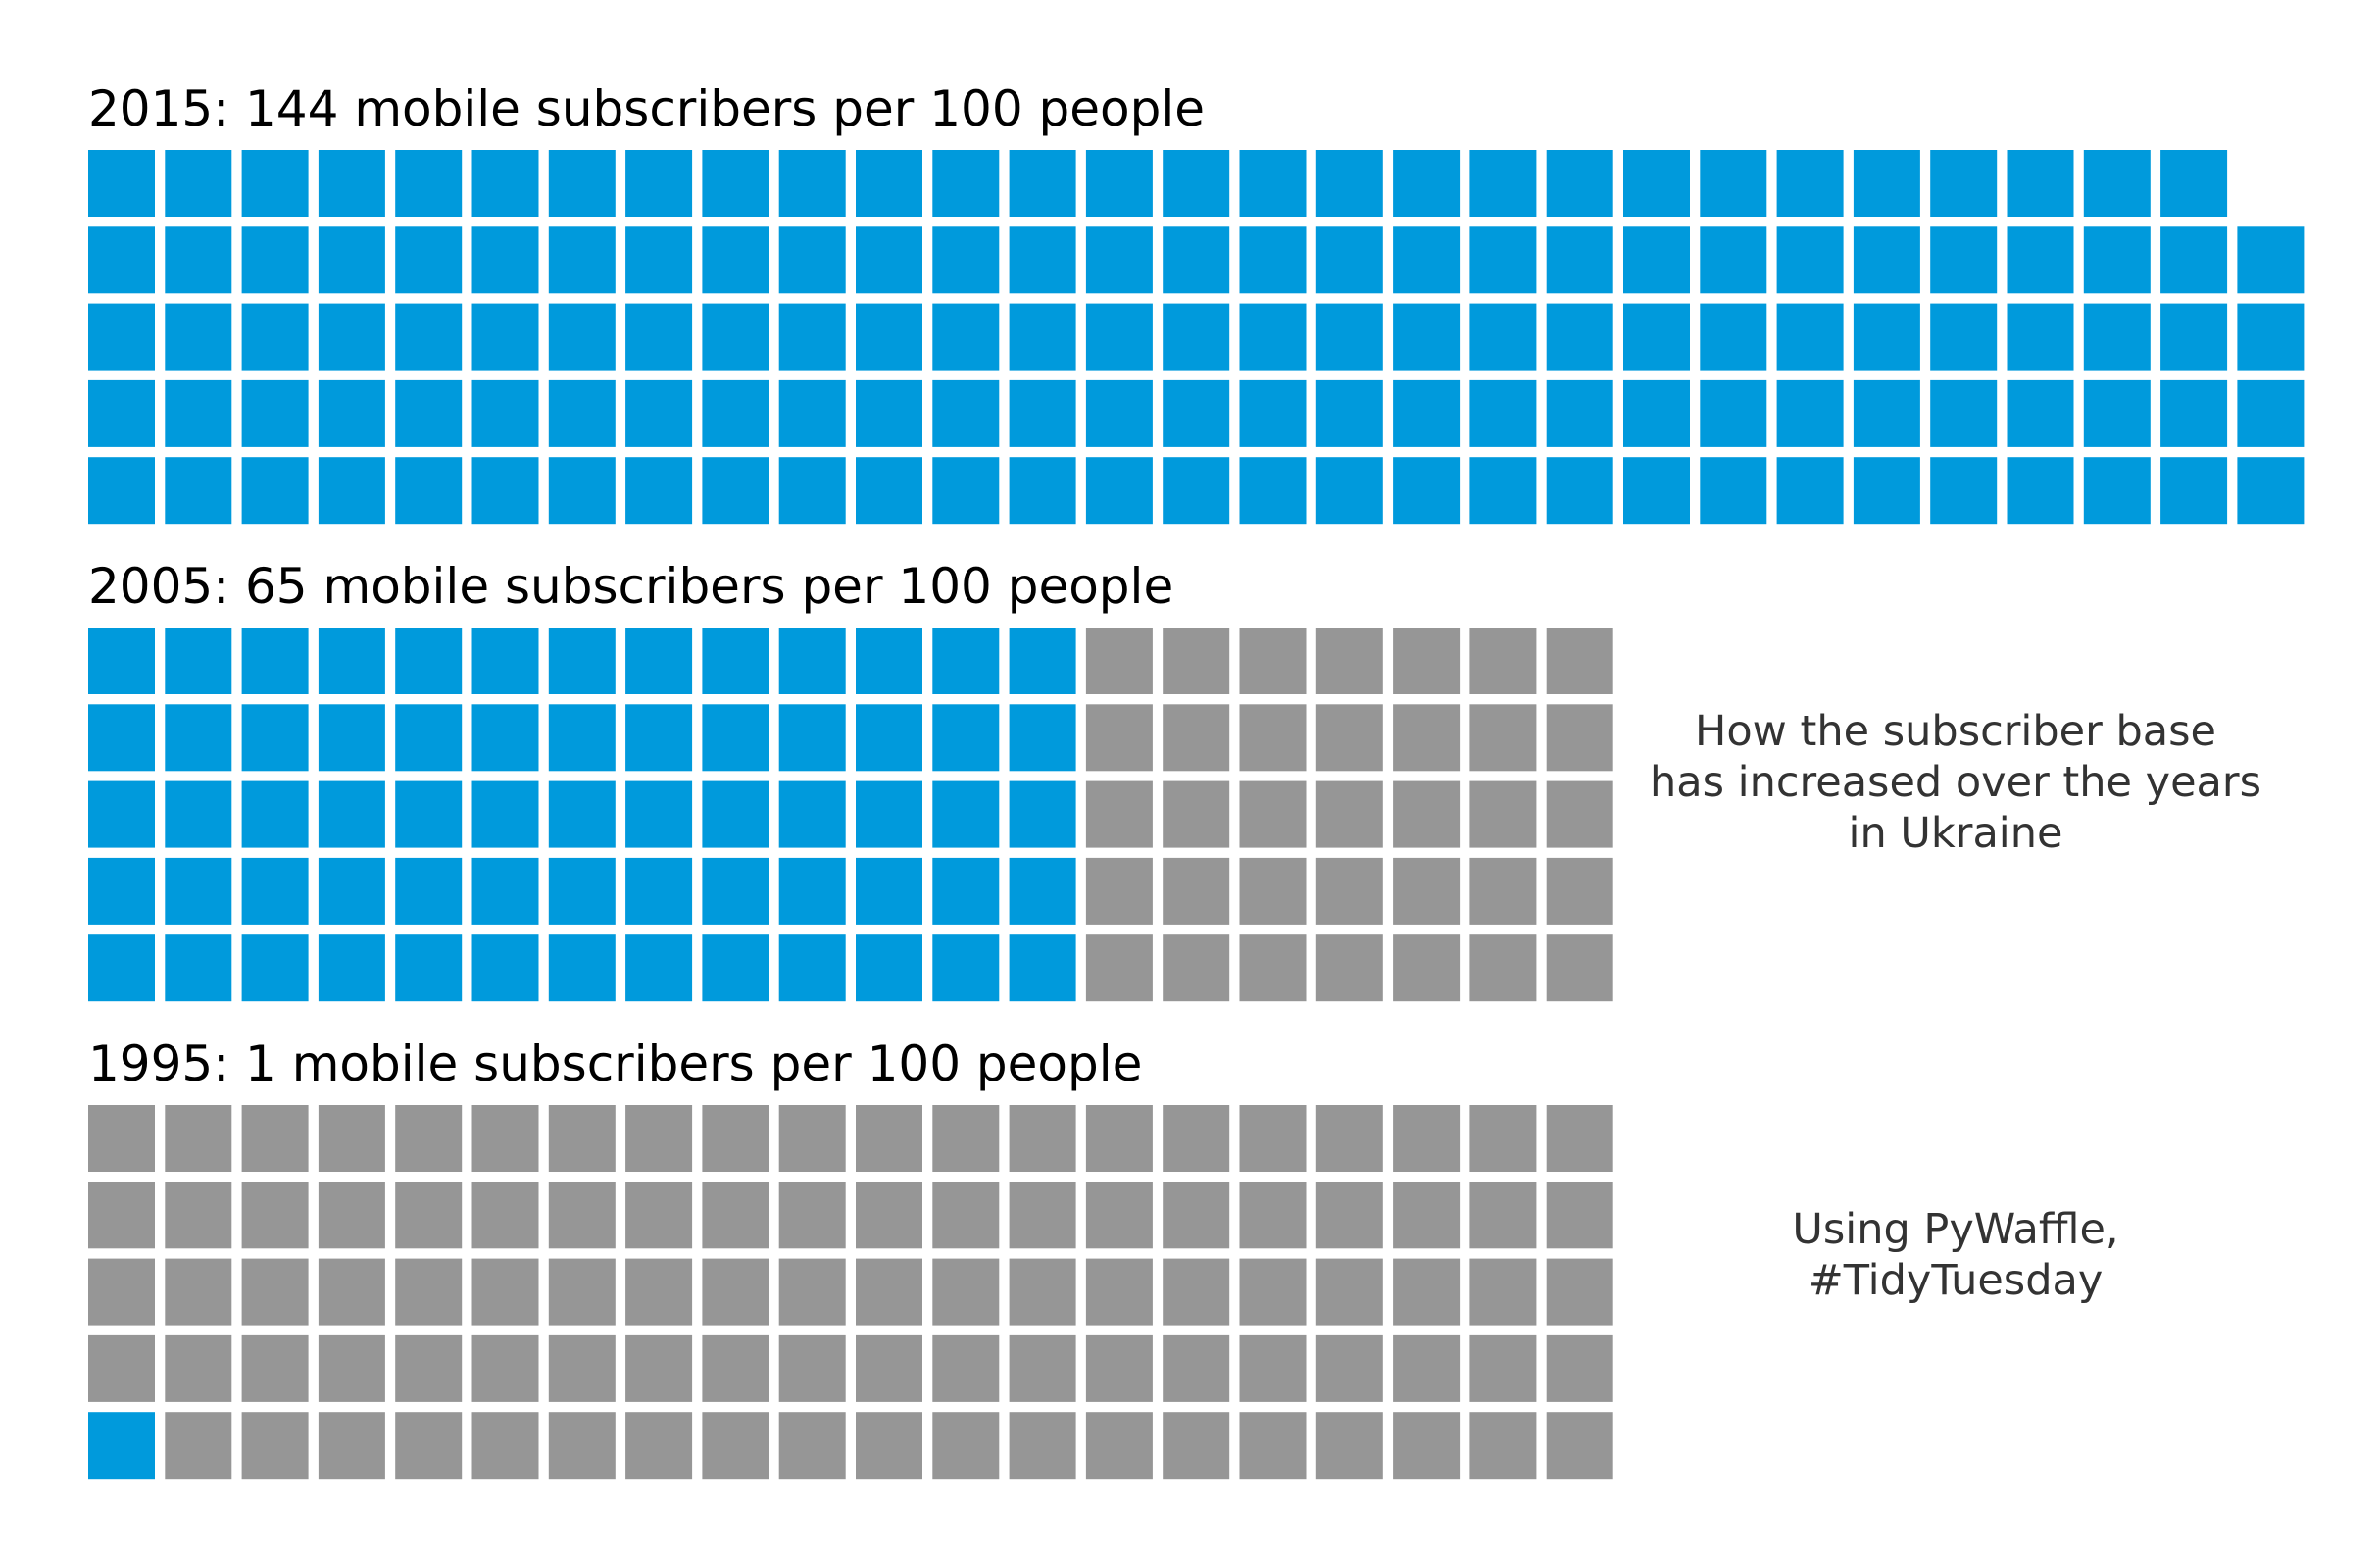 The image size is (2380, 1559). Describe the element at coordinates (1955, 1229) in the screenshot. I see `credit-line-1: Using PyWaffle,` at that location.